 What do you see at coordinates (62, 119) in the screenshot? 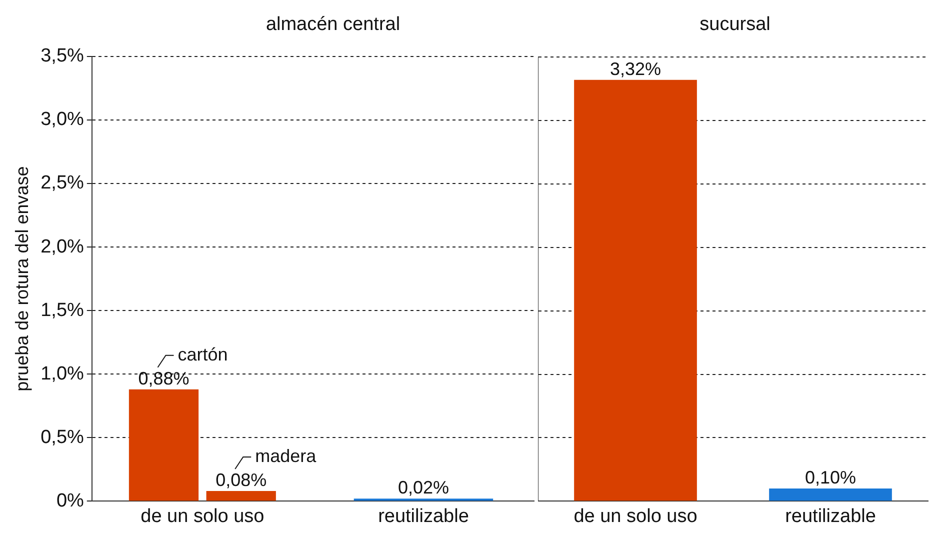
I see `y-tick-label: 3,0%` at bounding box center [62, 119].